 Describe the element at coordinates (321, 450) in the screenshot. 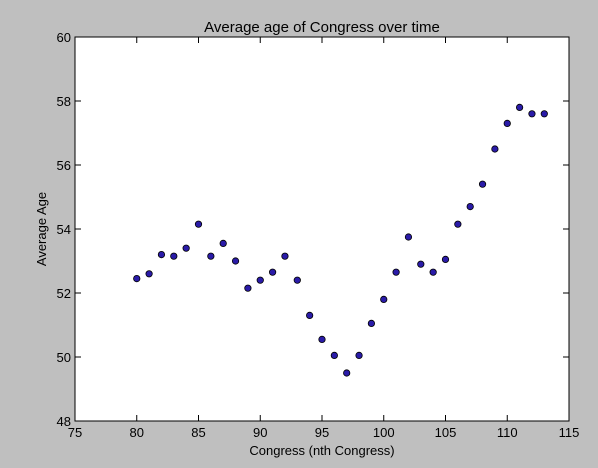

I see `x-axis-label: Congress (nth Congress)` at that location.